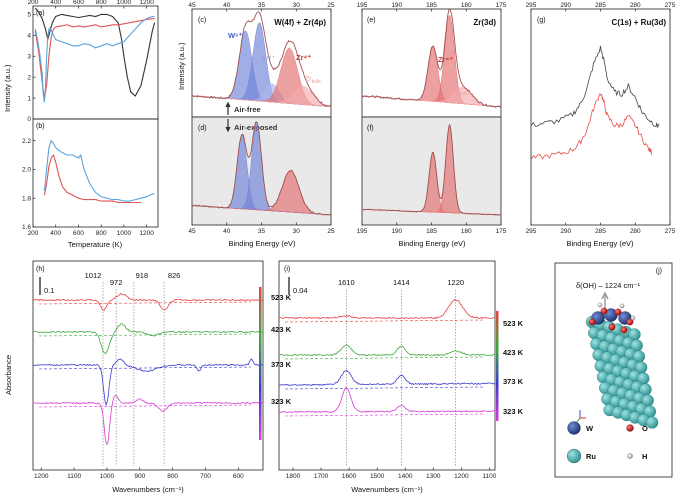 The image size is (680, 497). I want to click on series-line-blue, so click(94, 59).